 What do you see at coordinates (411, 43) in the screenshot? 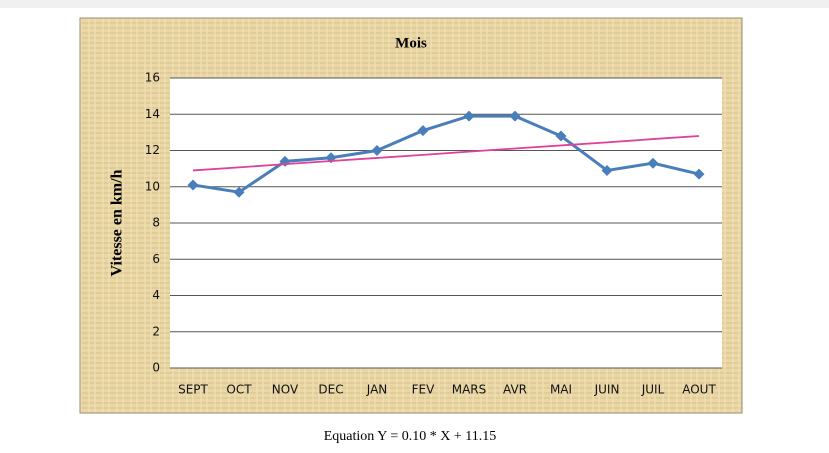
I see `chart-title: Mois` at bounding box center [411, 43].